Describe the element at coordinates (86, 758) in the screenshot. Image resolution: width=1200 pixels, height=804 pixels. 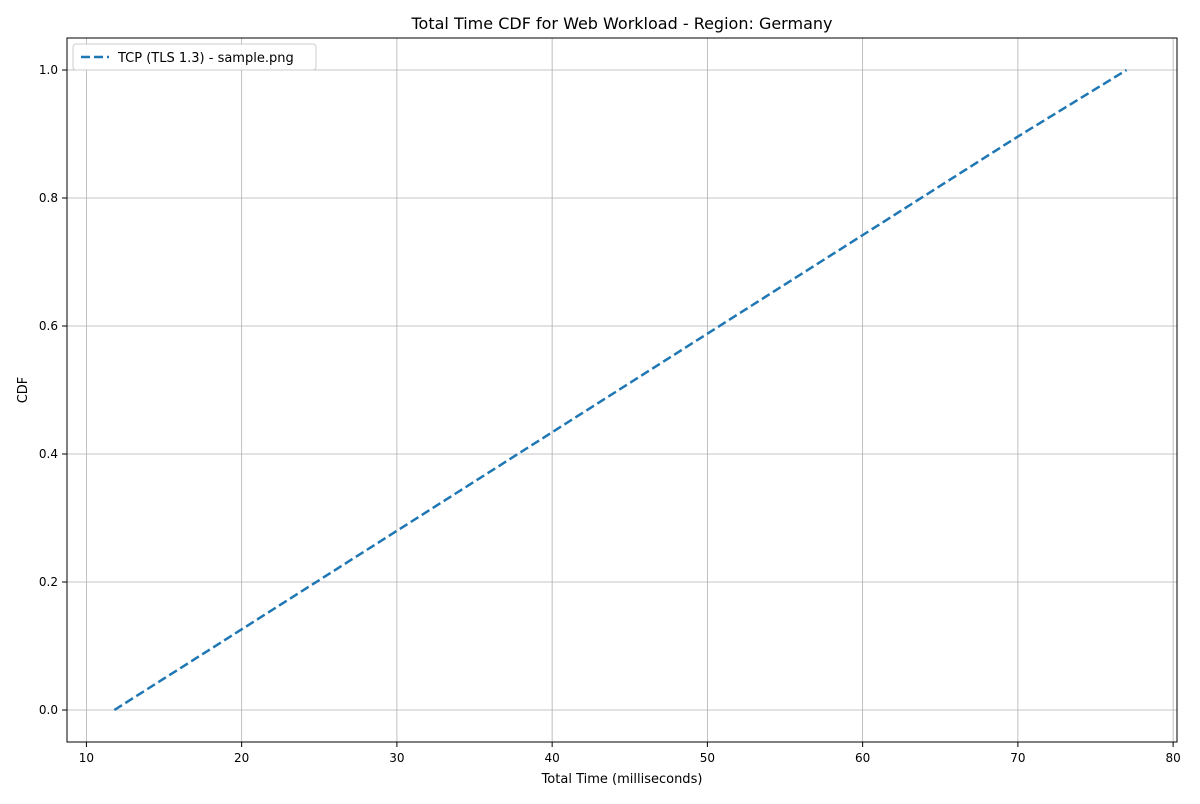
I see `x-tick-label: 10` at that location.